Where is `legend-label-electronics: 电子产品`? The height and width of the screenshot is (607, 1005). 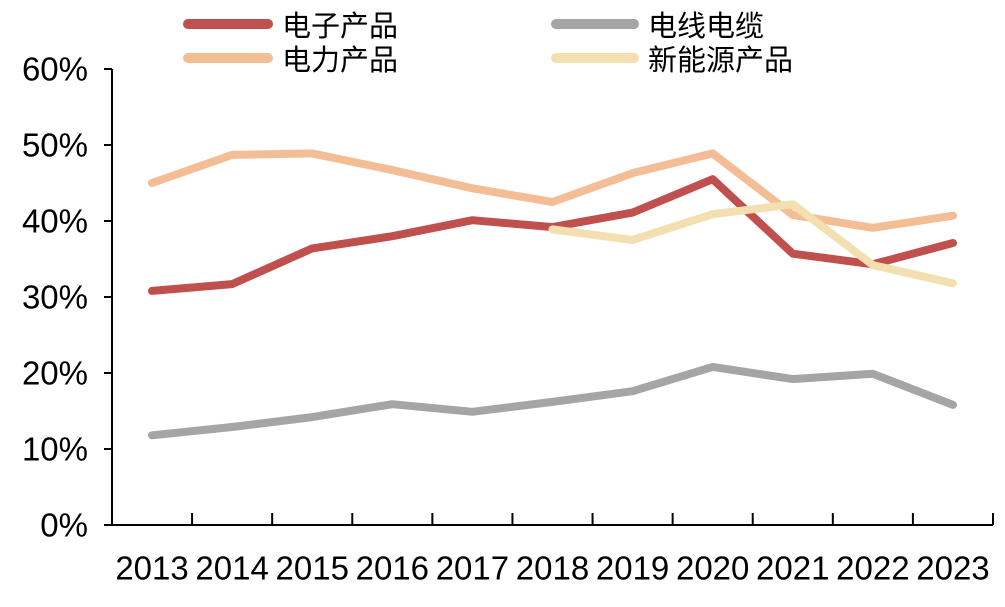
legend-label-electronics: 电子产品 is located at coordinates (340, 26).